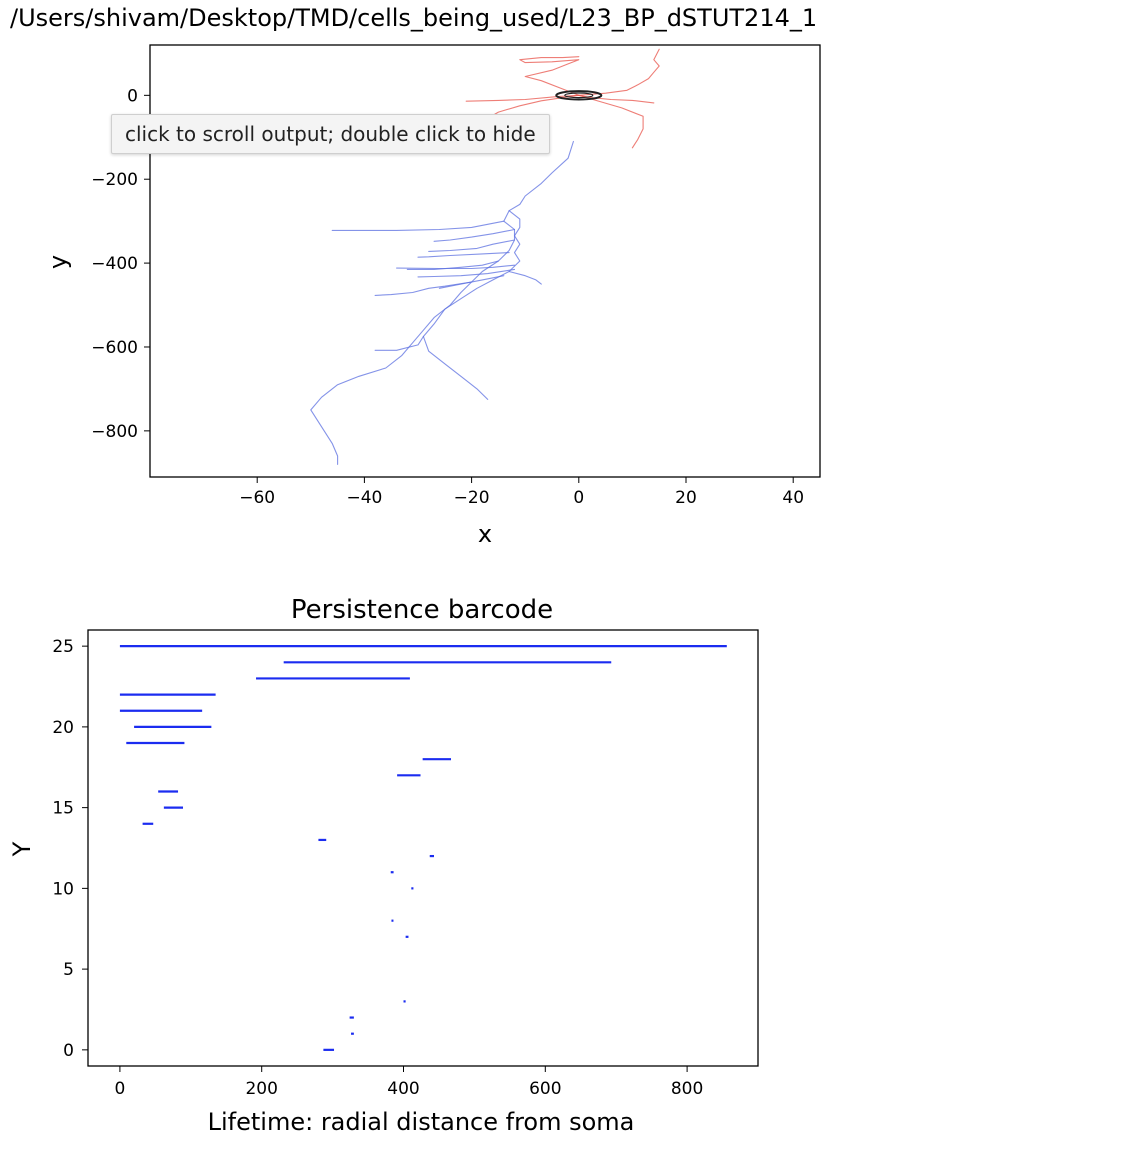  I want to click on barcode-y-tick-label: 0, so click(68, 1051).